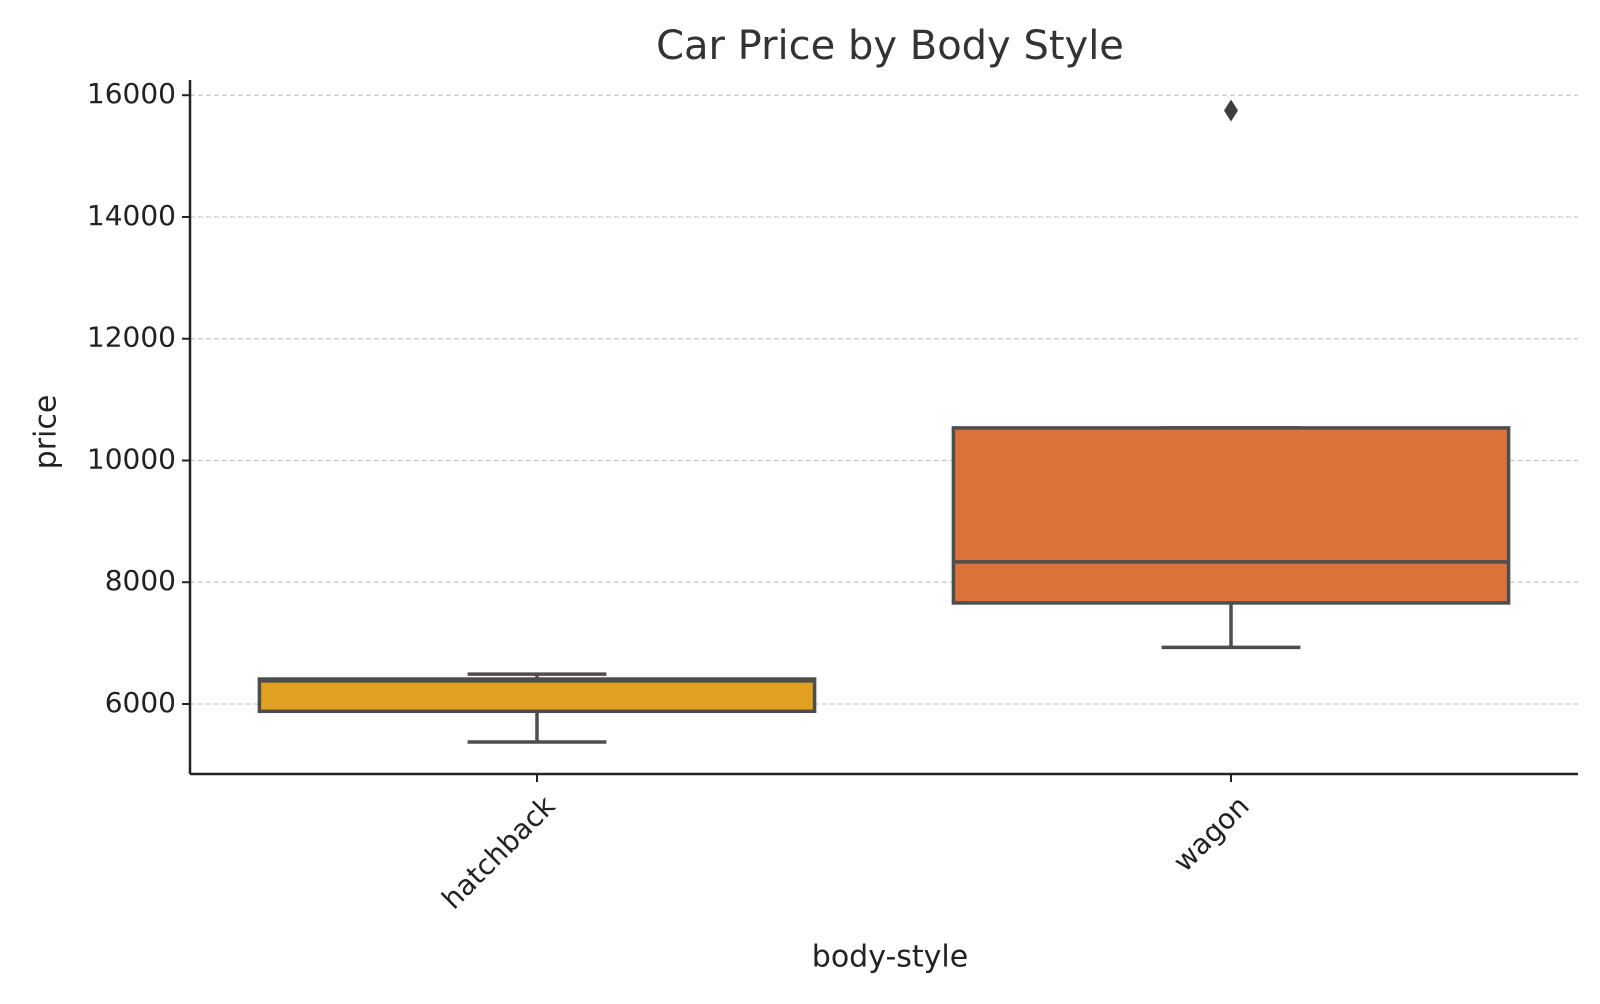  I want to click on x-tick-label: hatchback, so click(498, 852).